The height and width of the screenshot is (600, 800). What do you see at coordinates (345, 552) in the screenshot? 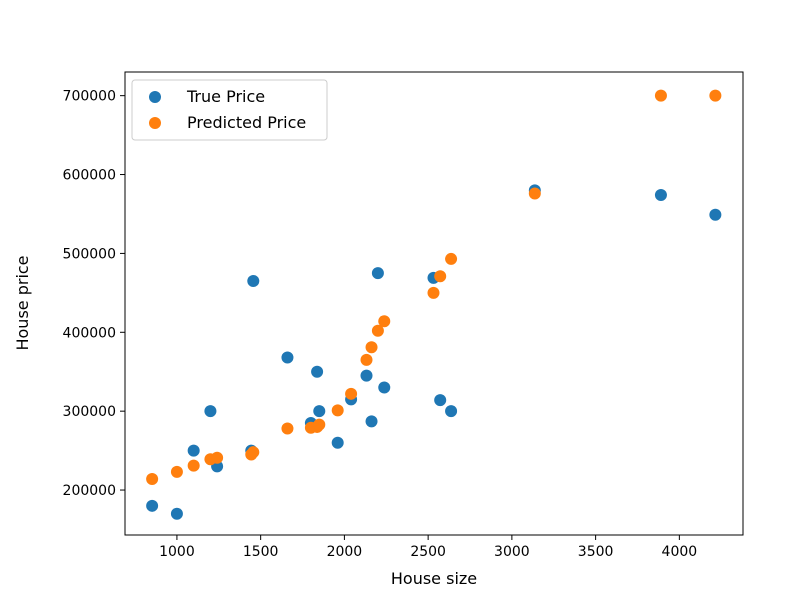
I see `x-tick-label: 2000` at bounding box center [345, 552].